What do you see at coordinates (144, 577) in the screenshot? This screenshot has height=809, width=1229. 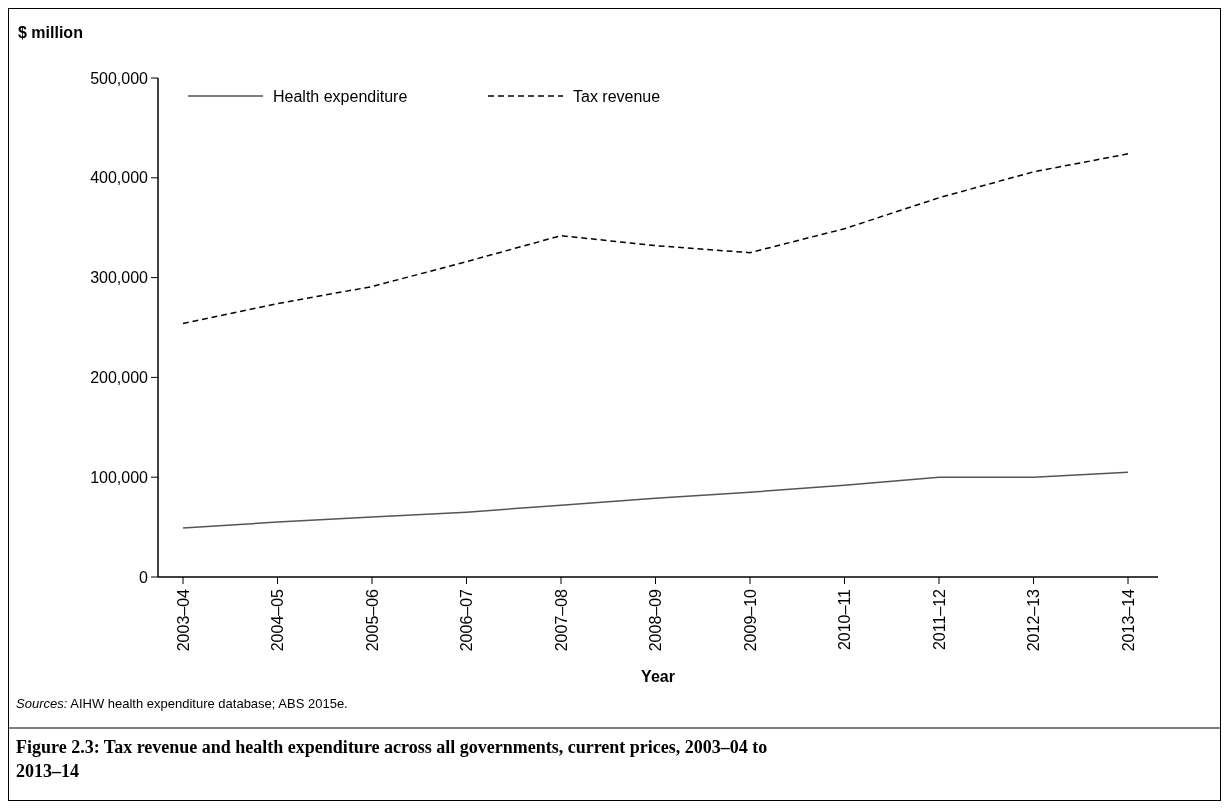 I see `y-tick-label: 0` at bounding box center [144, 577].